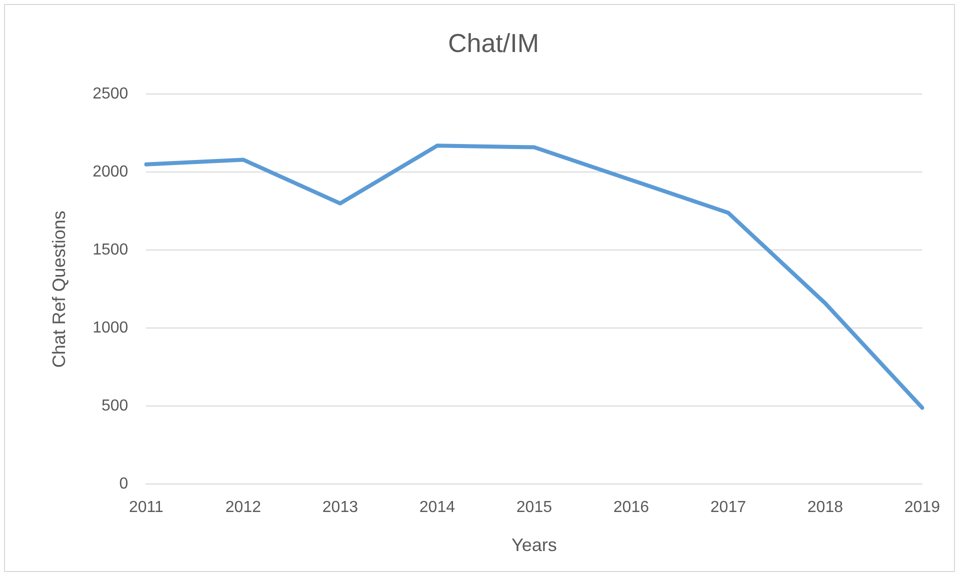 The width and height of the screenshot is (961, 578). I want to click on x-tick-label: 2012, so click(243, 507).